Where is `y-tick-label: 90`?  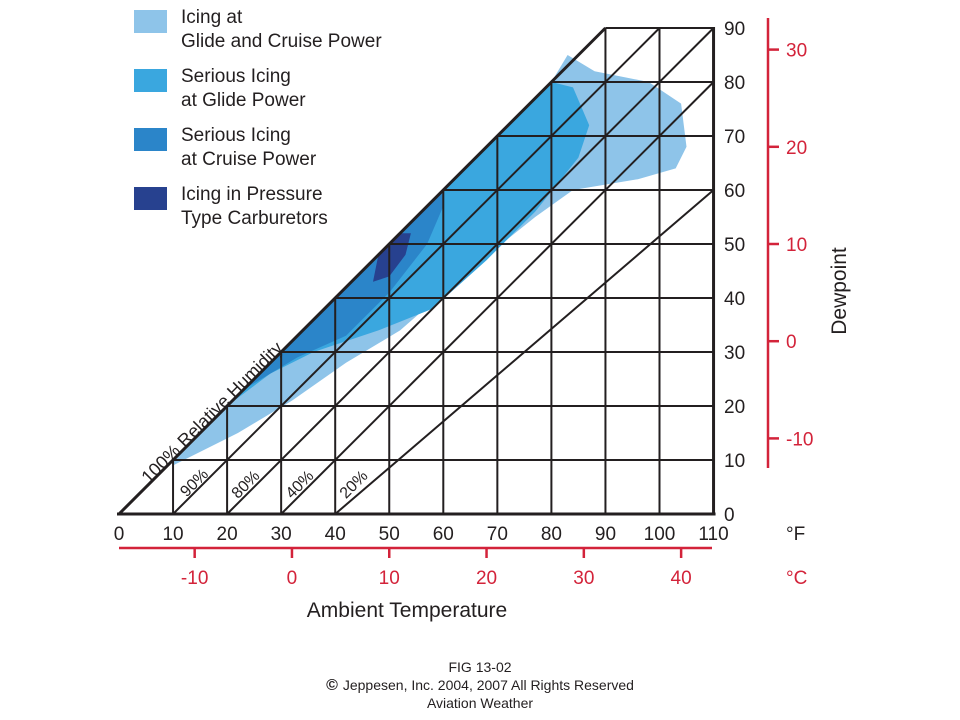
y-tick-label: 90 is located at coordinates (734, 29).